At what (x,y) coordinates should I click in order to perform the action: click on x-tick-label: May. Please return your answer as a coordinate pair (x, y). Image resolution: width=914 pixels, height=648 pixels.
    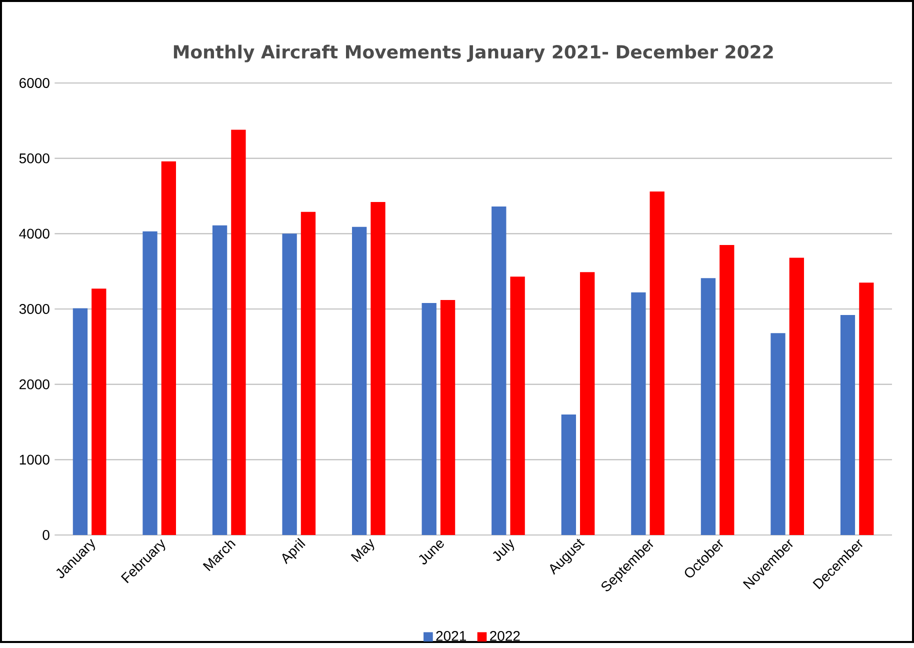
    Looking at the image, I should click on (362, 550).